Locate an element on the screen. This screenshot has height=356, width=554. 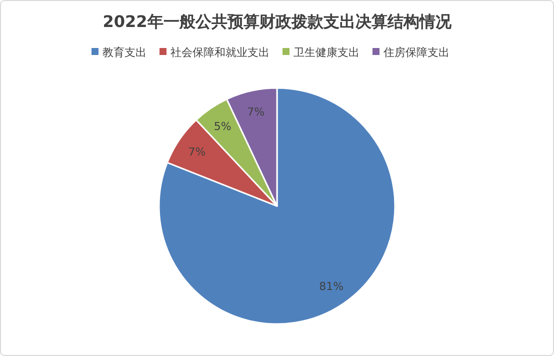
data-label: 81% is located at coordinates (331, 287).